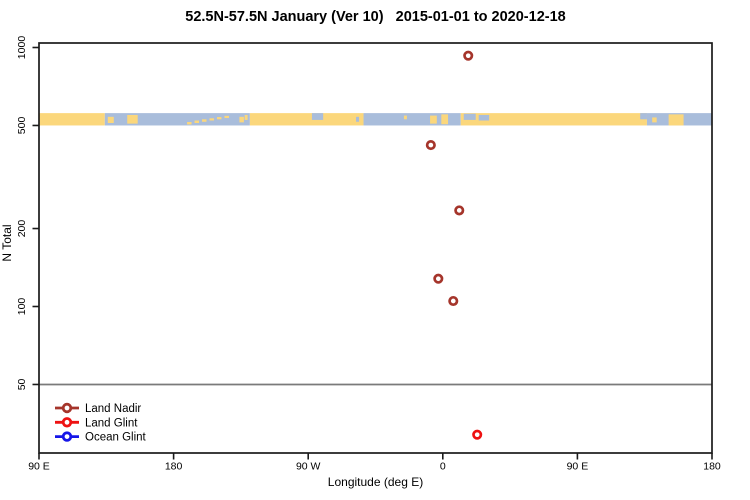 The width and height of the screenshot is (750, 500). I want to click on y-axis-label: N Total, so click(7, 242).